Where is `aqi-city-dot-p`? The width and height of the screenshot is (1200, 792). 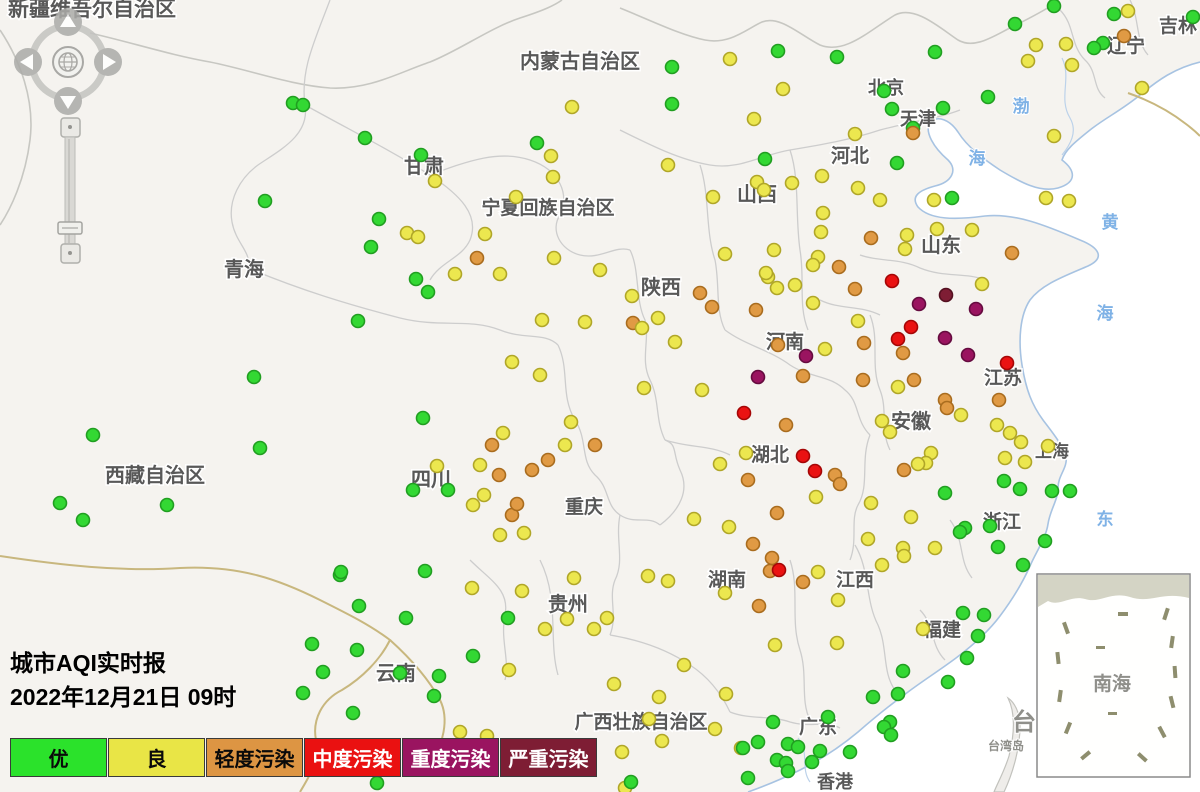 aqi-city-dot-p is located at coordinates (806, 356).